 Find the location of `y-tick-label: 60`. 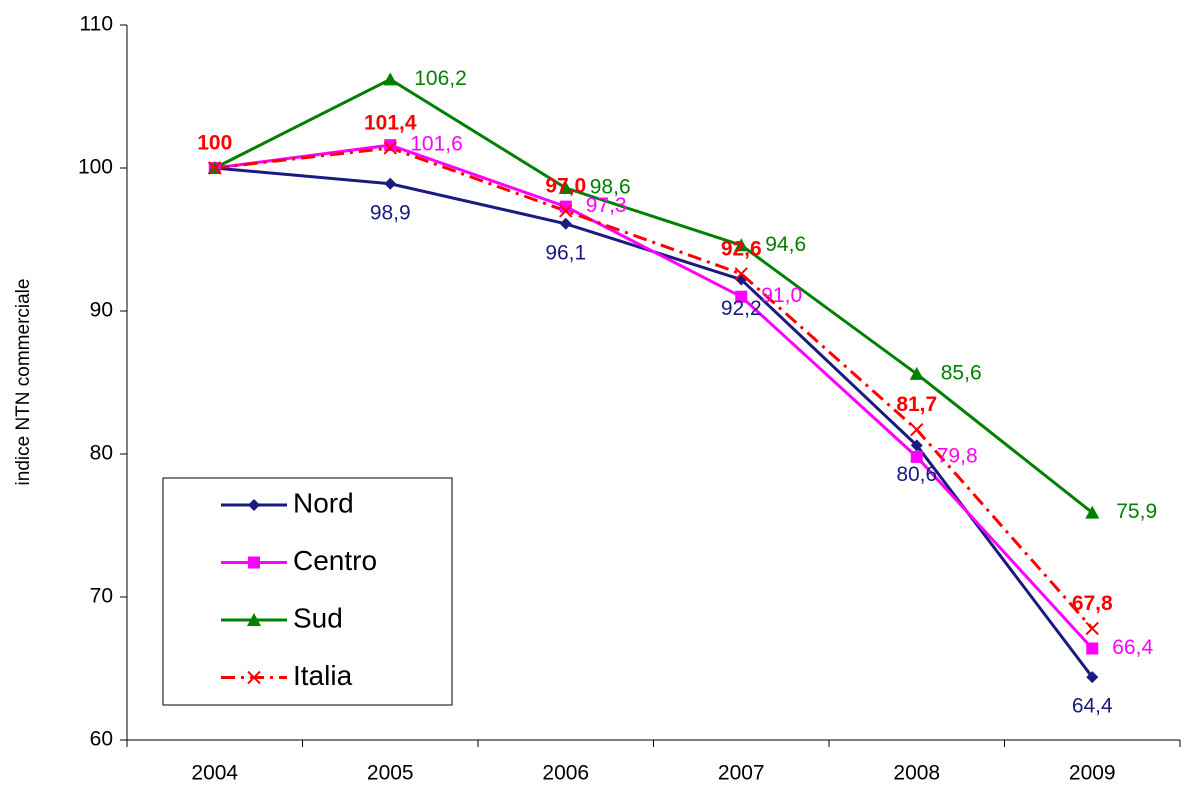

y-tick-label: 60 is located at coordinates (101, 739).